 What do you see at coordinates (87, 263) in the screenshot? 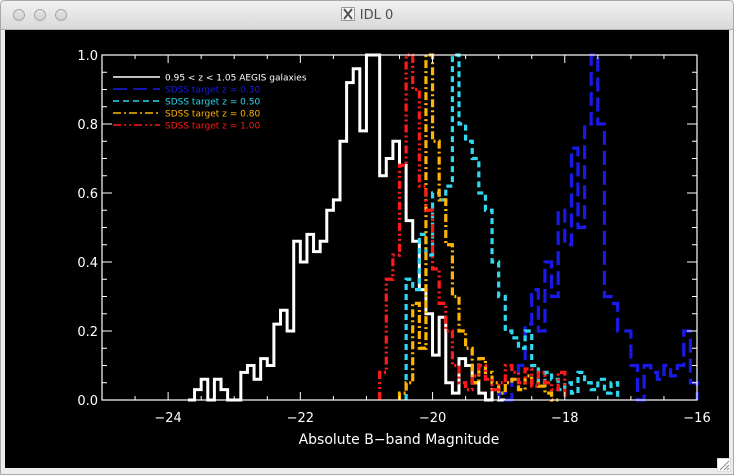
I see `y-tick-label: 0.4` at bounding box center [87, 263].